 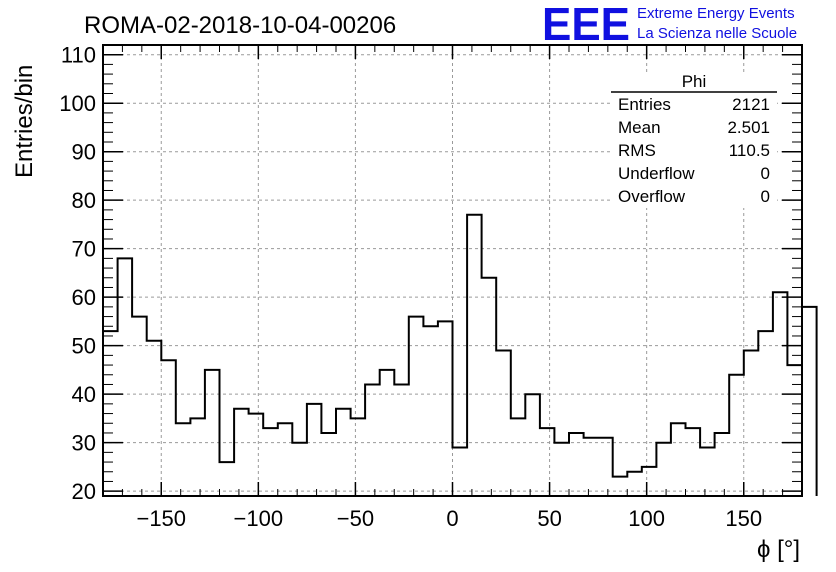 I want to click on y-tick-label: 20, so click(x=84, y=491).